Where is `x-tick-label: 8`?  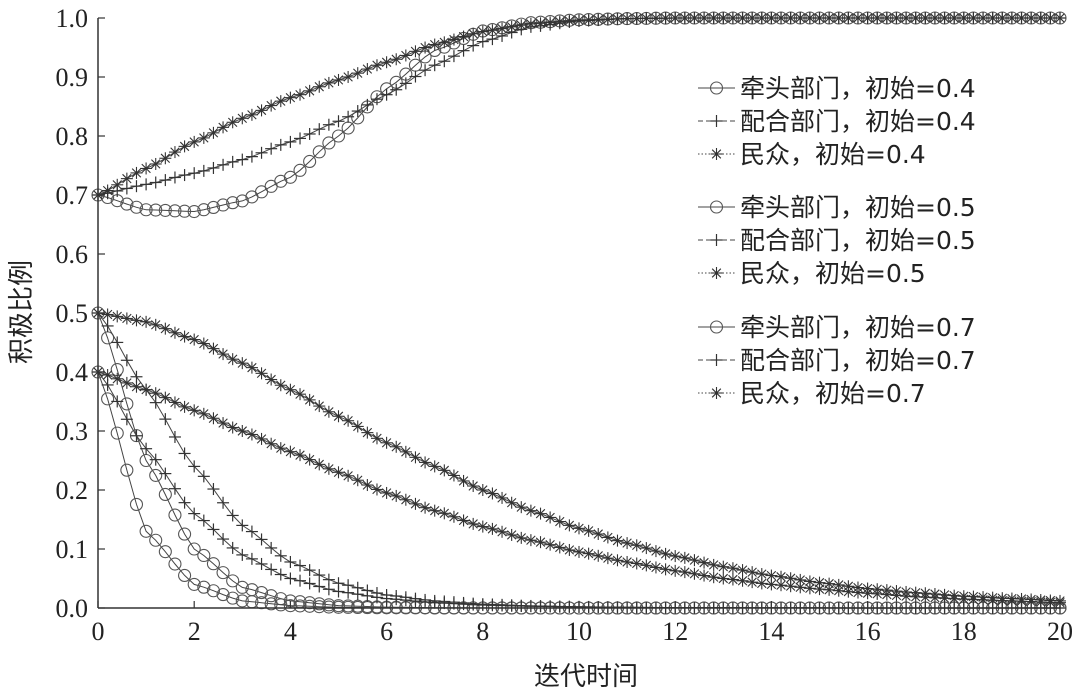 x-tick-label: 8 is located at coordinates (482, 631).